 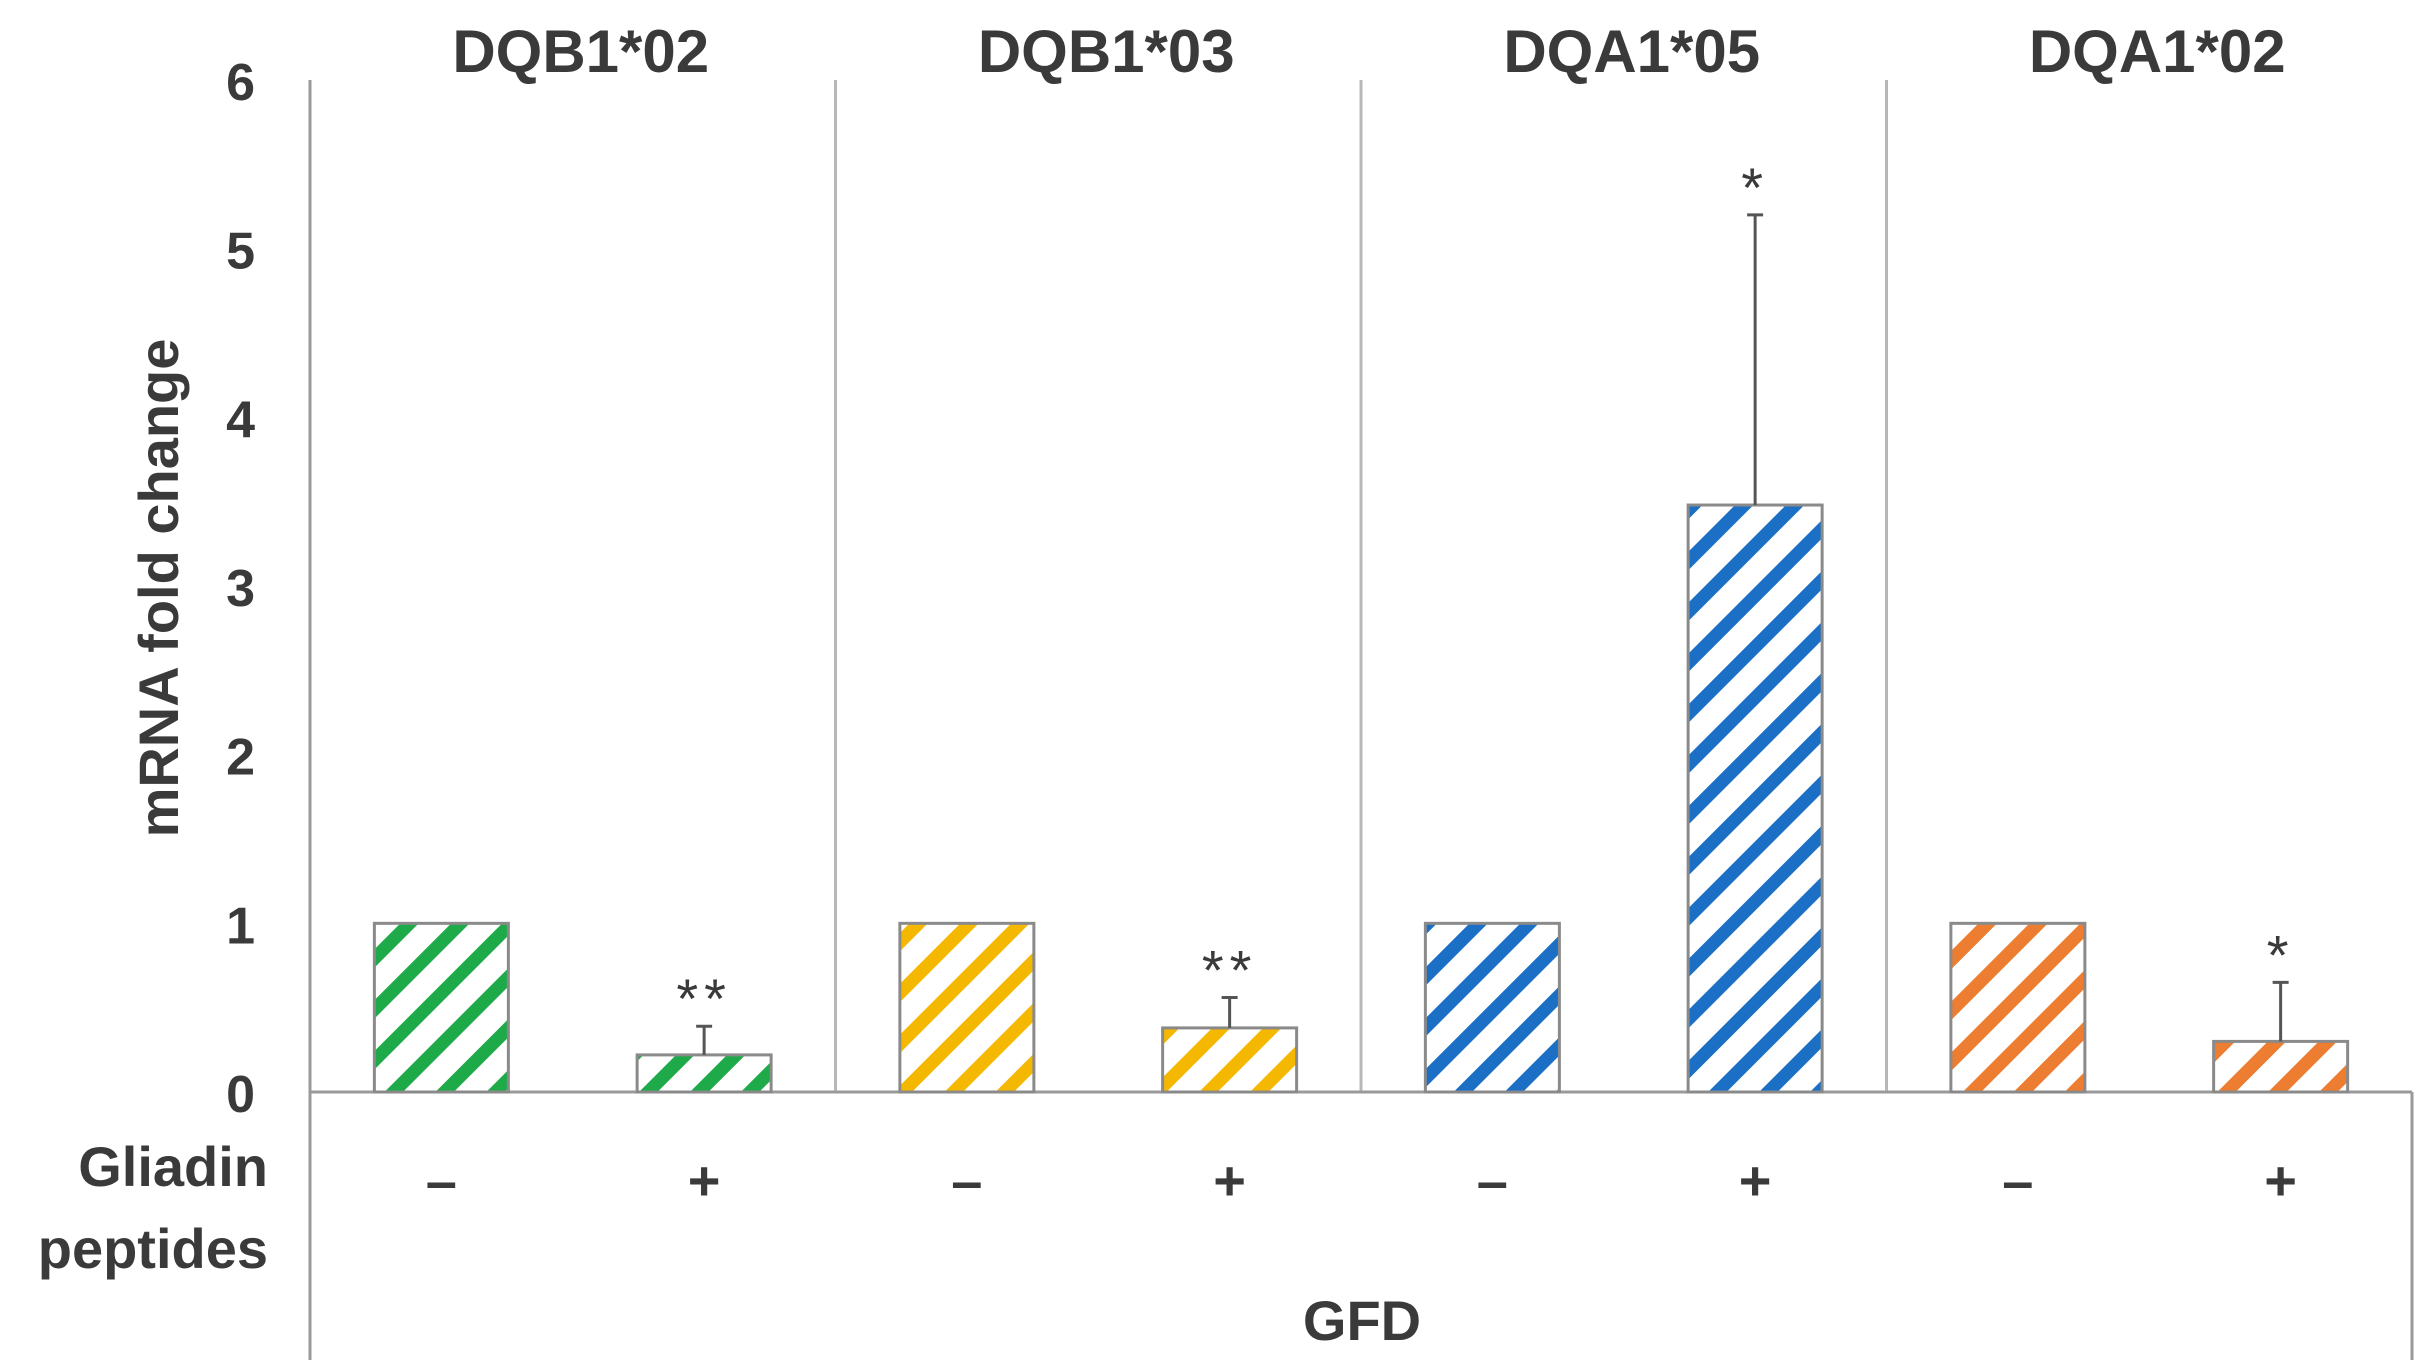 I want to click on y-tick-label: 4, so click(x=240, y=420).